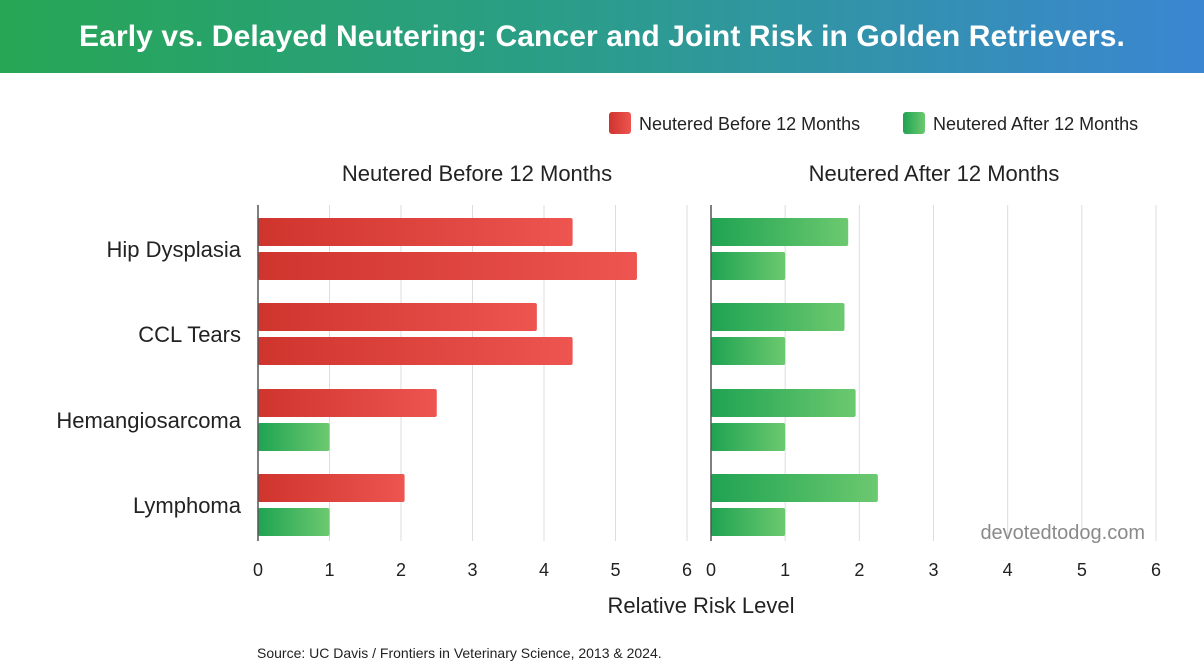 The image size is (1204, 672). Describe the element at coordinates (914, 123) in the screenshot. I see `legend-swatch-after` at that location.